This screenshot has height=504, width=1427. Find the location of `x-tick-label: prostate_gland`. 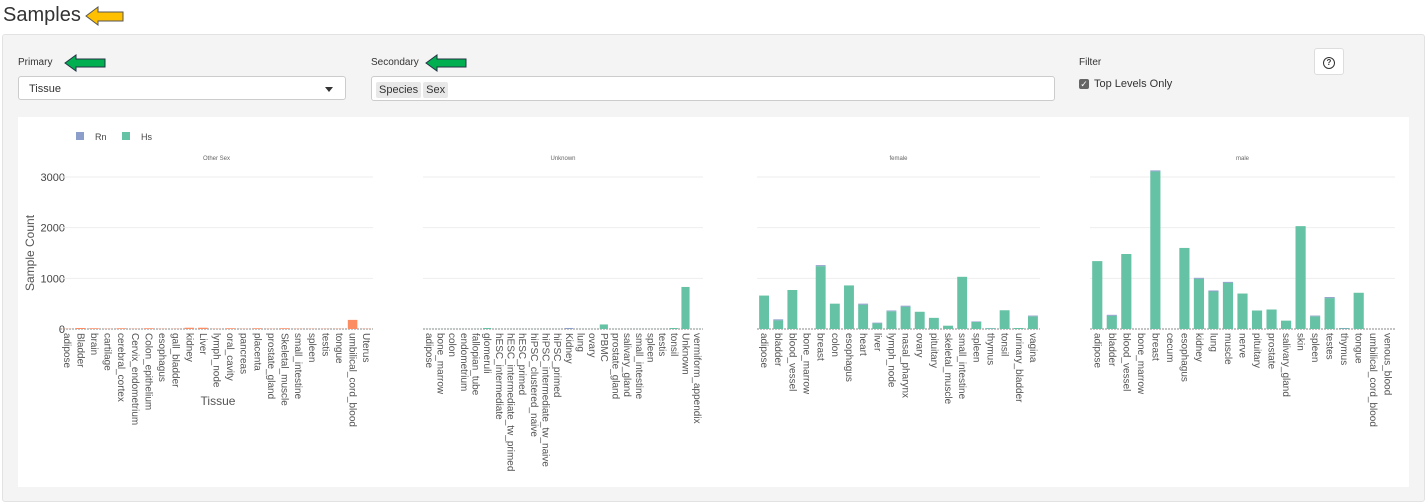

x-tick-label: prostate_gland is located at coordinates (270, 366).